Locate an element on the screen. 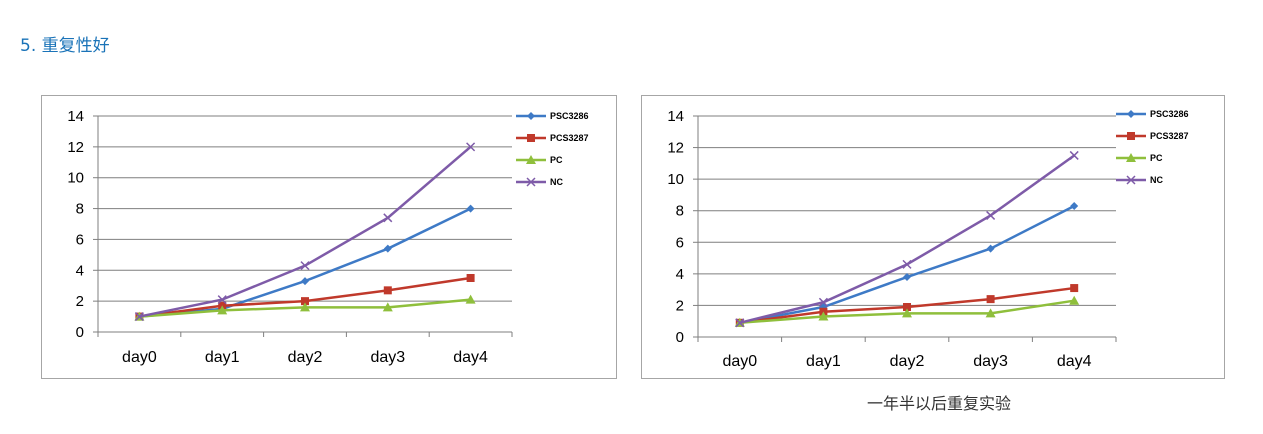  series-line is located at coordinates (907, 239).